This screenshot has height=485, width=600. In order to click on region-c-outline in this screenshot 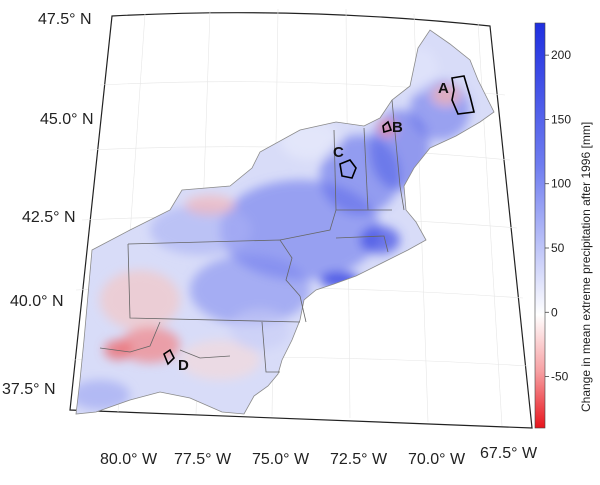, I will do `click(348, 169)`.